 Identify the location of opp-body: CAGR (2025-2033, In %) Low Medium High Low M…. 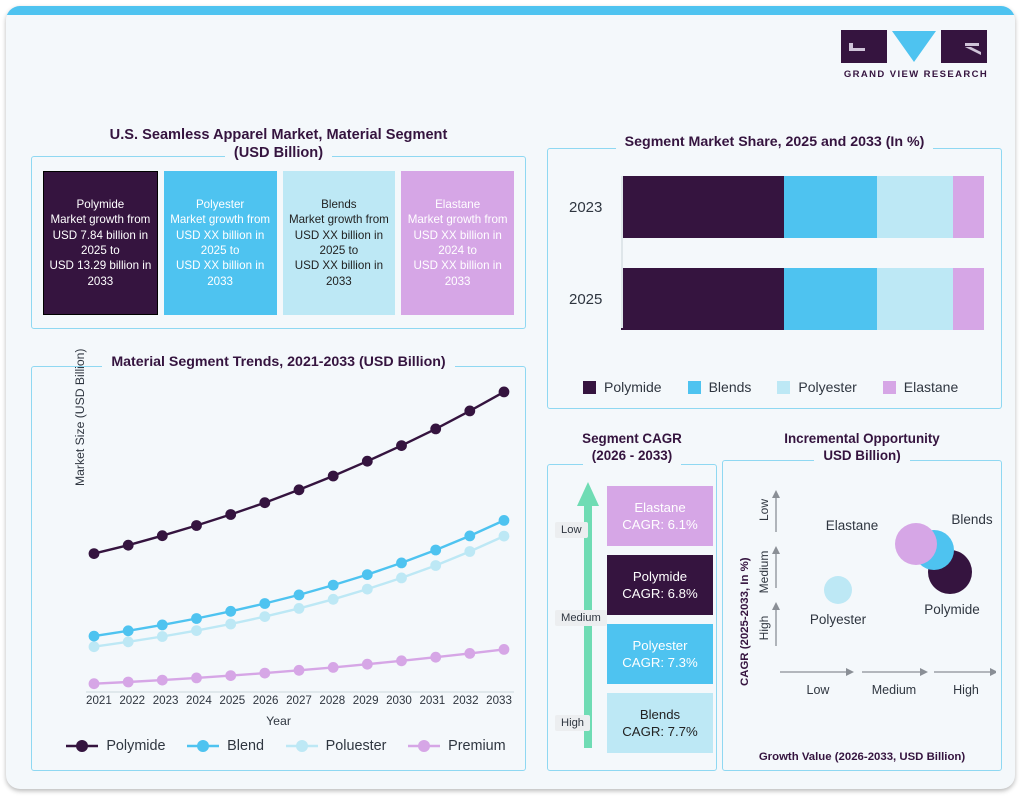
(862, 623).